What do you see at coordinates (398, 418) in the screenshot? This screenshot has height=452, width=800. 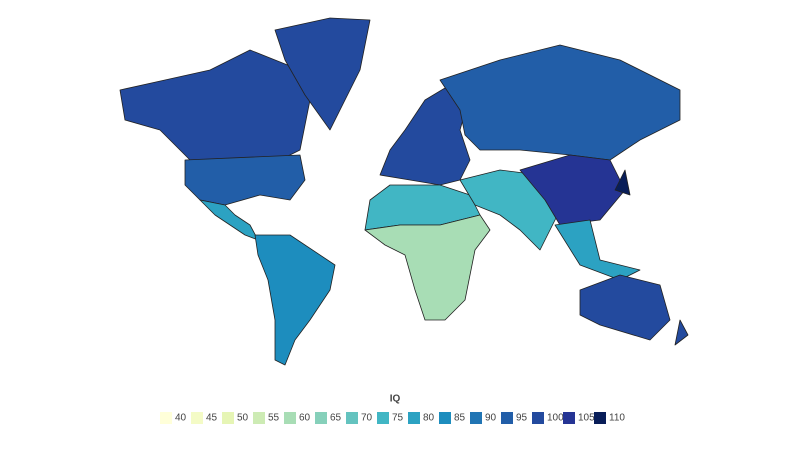 I see `legend-label: 75` at bounding box center [398, 418].